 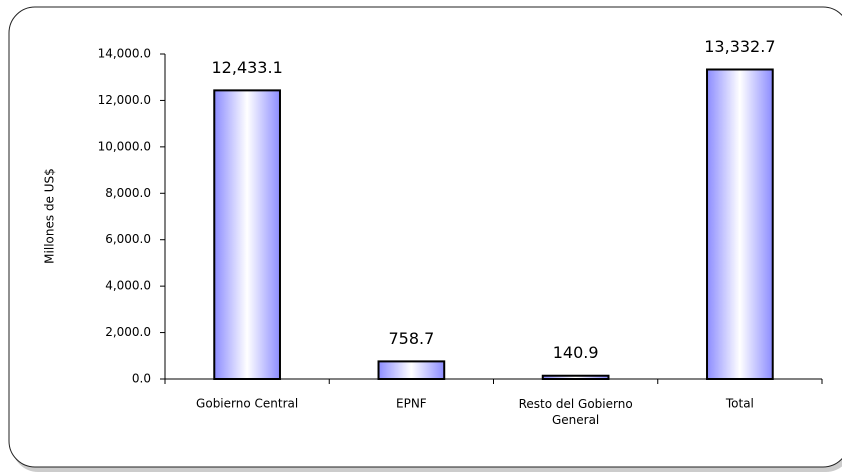 What do you see at coordinates (576, 412) in the screenshot?
I see `x-tick-label: Resto del Gobierno General` at bounding box center [576, 412].